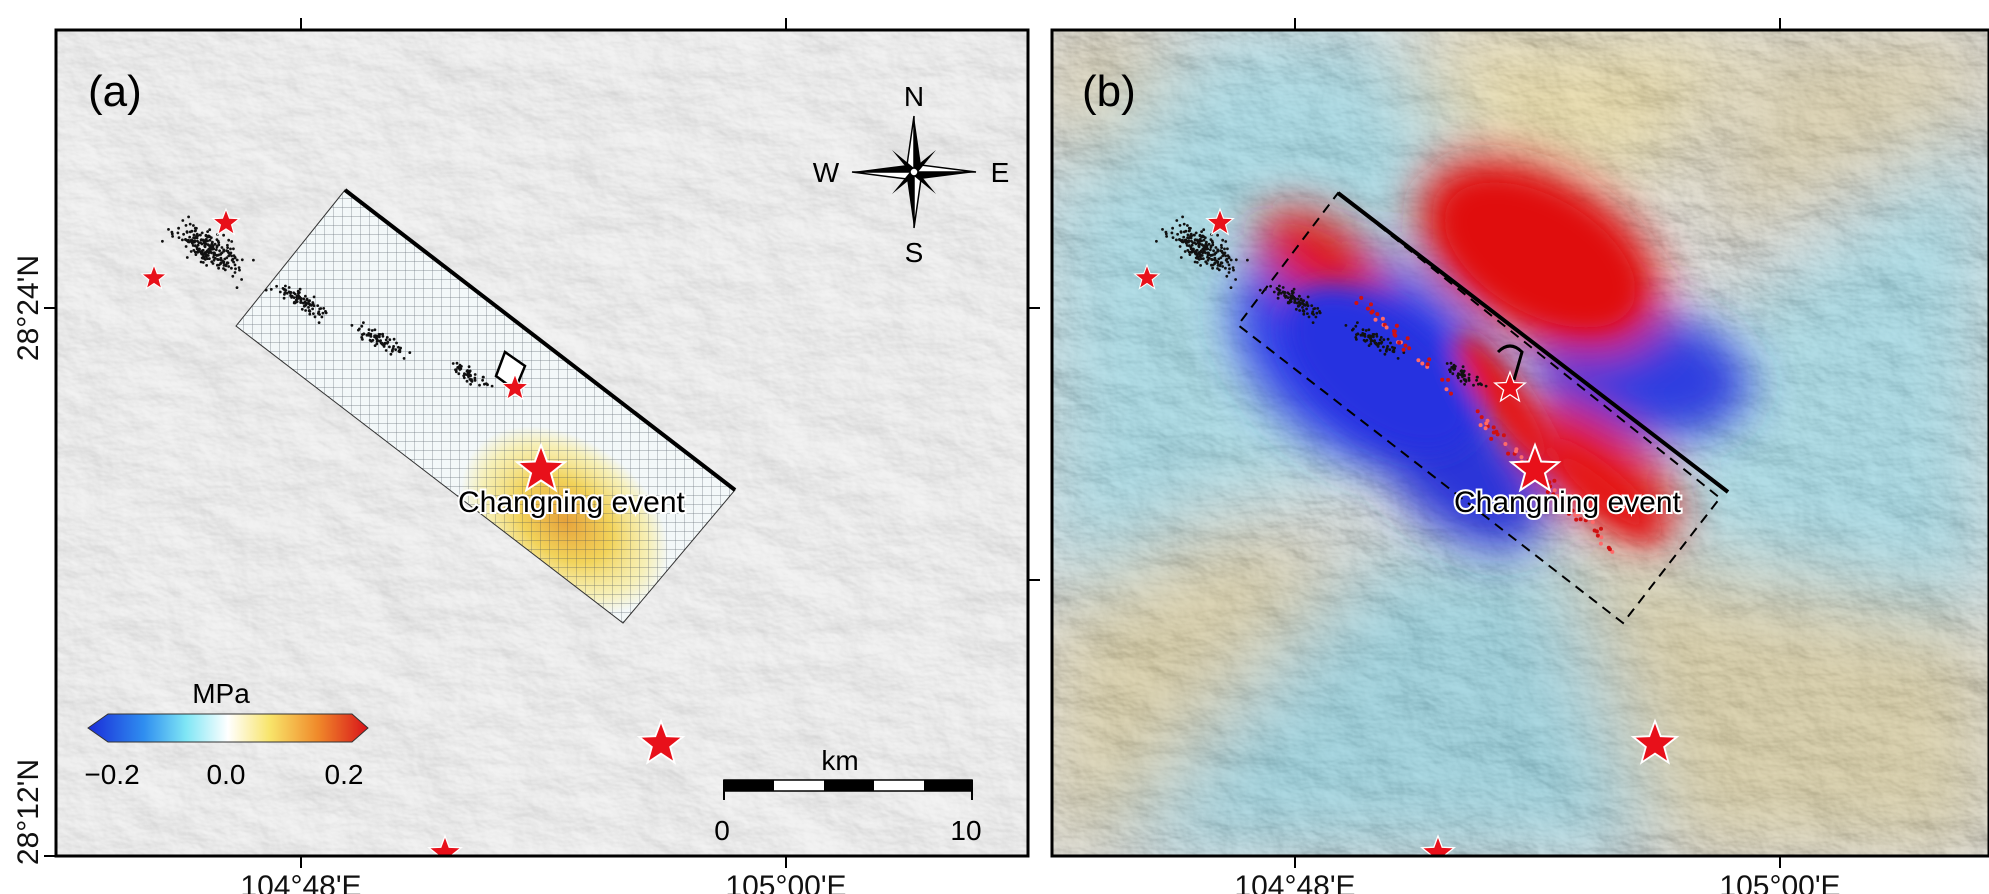 The height and width of the screenshot is (894, 1989). What do you see at coordinates (226, 774) in the screenshot?
I see `colorbar-mid-label: 0.0` at bounding box center [226, 774].